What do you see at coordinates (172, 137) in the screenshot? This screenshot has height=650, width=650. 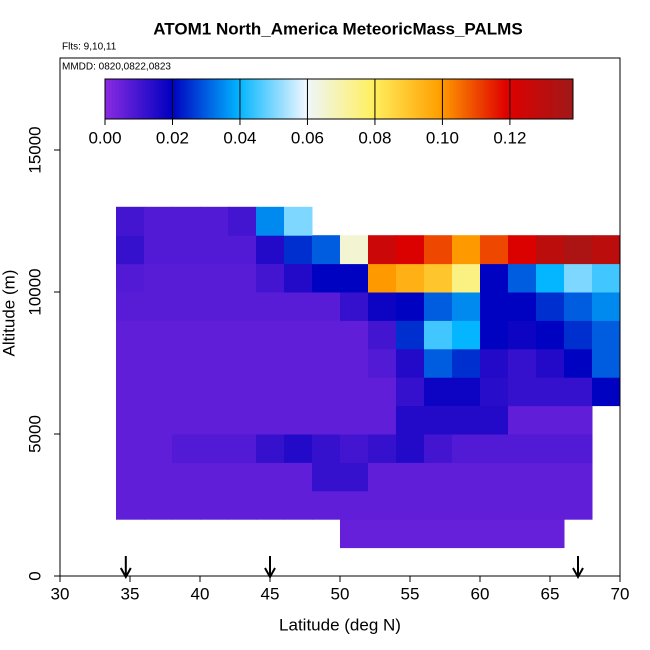 I see `colorbar-tick-label: 0.02` at bounding box center [172, 137].